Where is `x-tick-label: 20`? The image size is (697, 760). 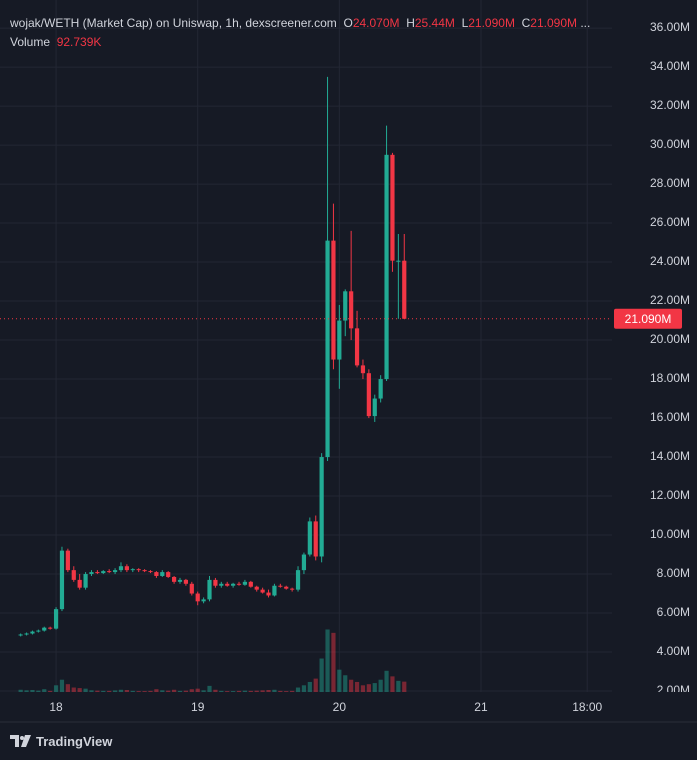
x-tick-label: 20 is located at coordinates (340, 707).